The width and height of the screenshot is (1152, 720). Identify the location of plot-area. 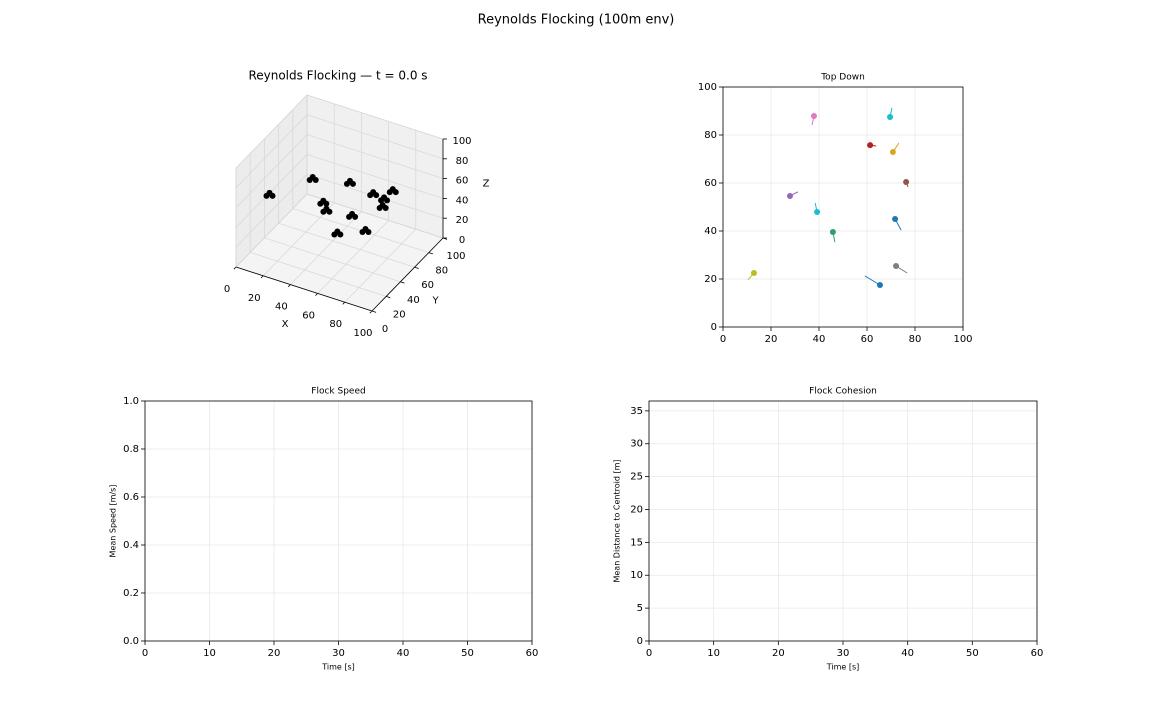
(843, 207).